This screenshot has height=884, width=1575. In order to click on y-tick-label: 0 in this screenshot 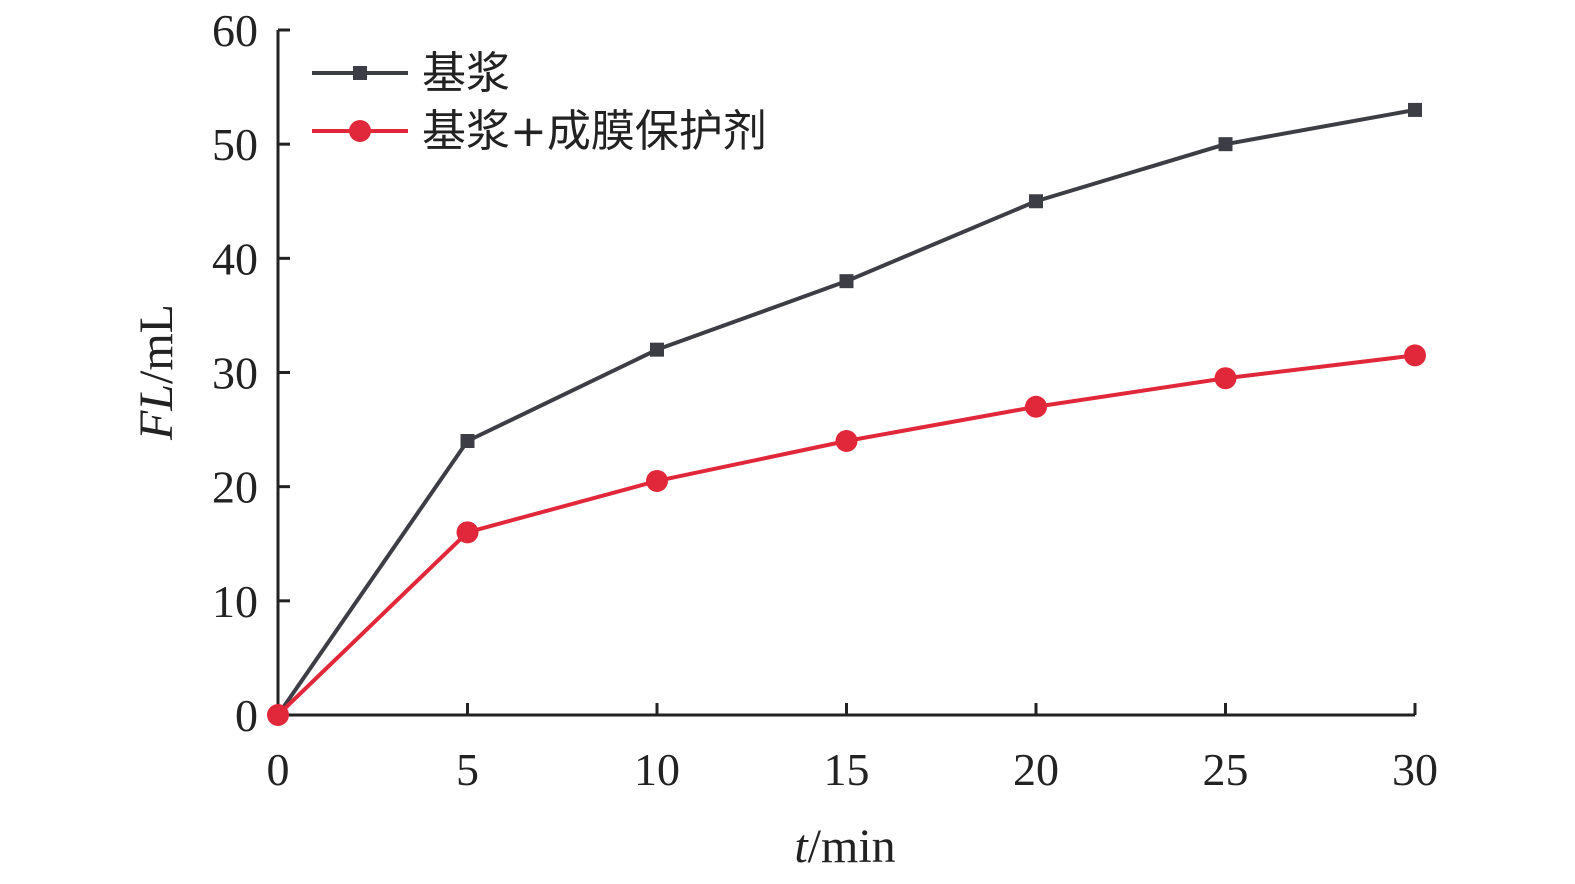, I will do `click(246, 715)`.